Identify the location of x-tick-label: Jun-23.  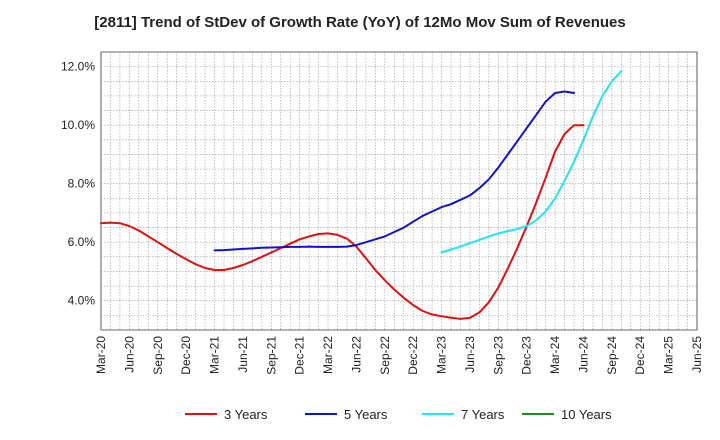
(470, 354).